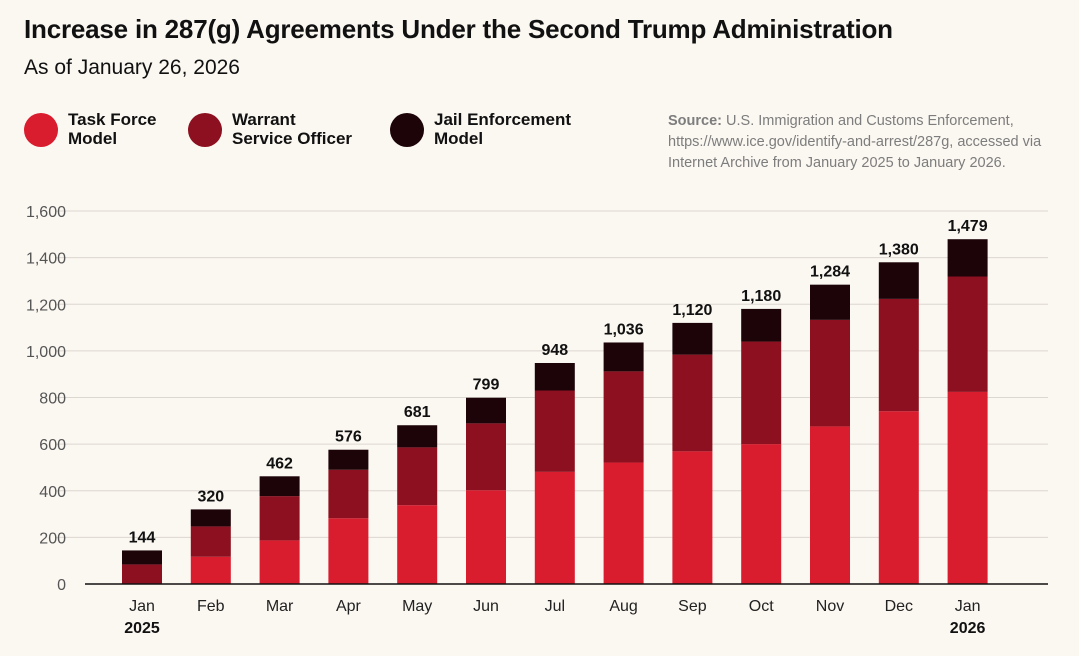 The width and height of the screenshot is (1079, 656). What do you see at coordinates (292, 129) in the screenshot?
I see `legend-label-warrant-service: Warrant Service Officer` at bounding box center [292, 129].